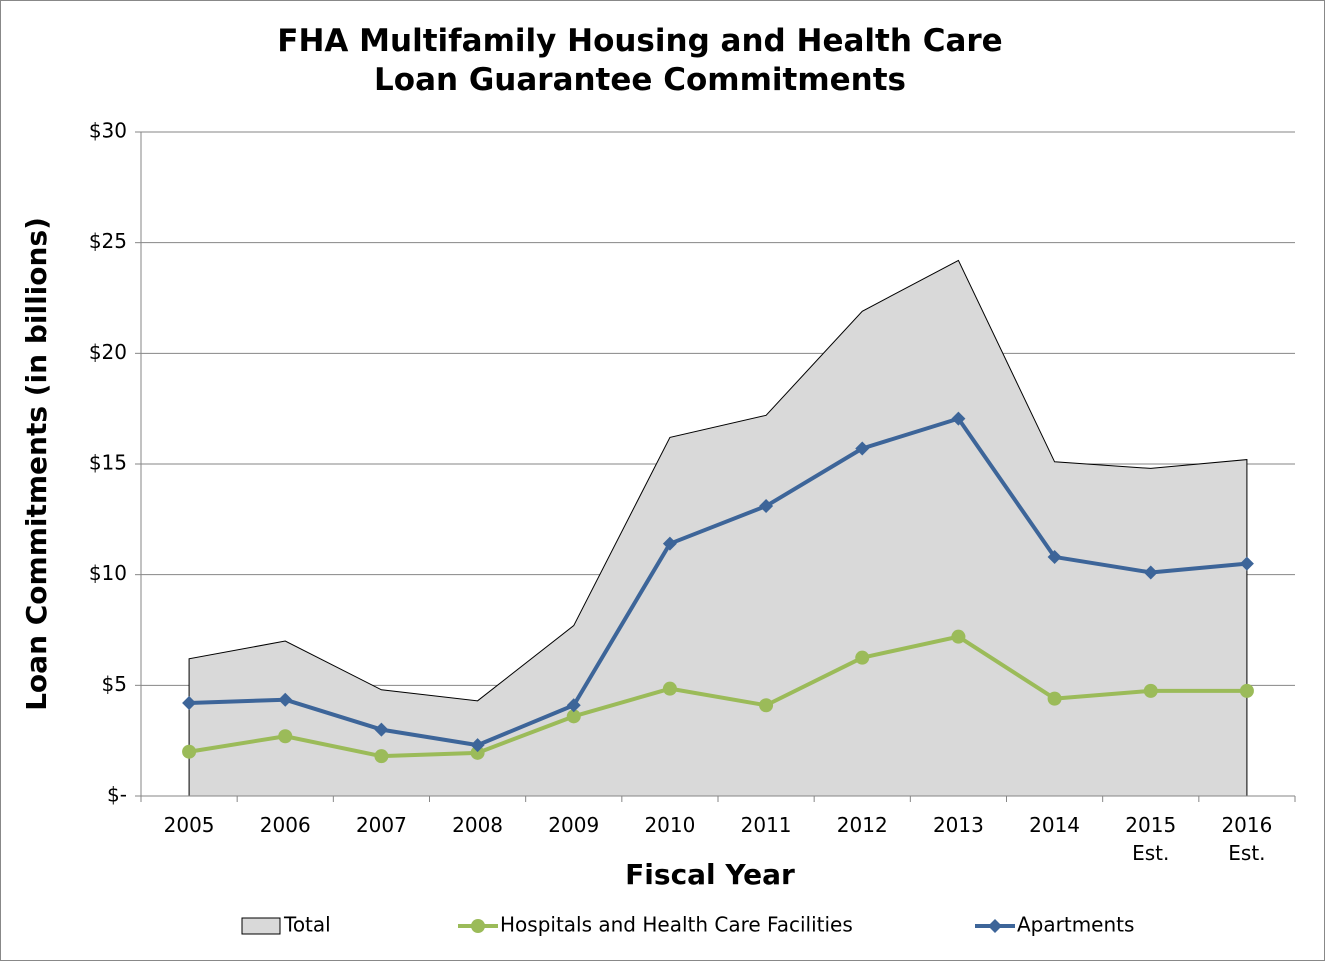 This screenshot has width=1325, height=961. I want to click on x-tick-label: 2009, so click(574, 825).